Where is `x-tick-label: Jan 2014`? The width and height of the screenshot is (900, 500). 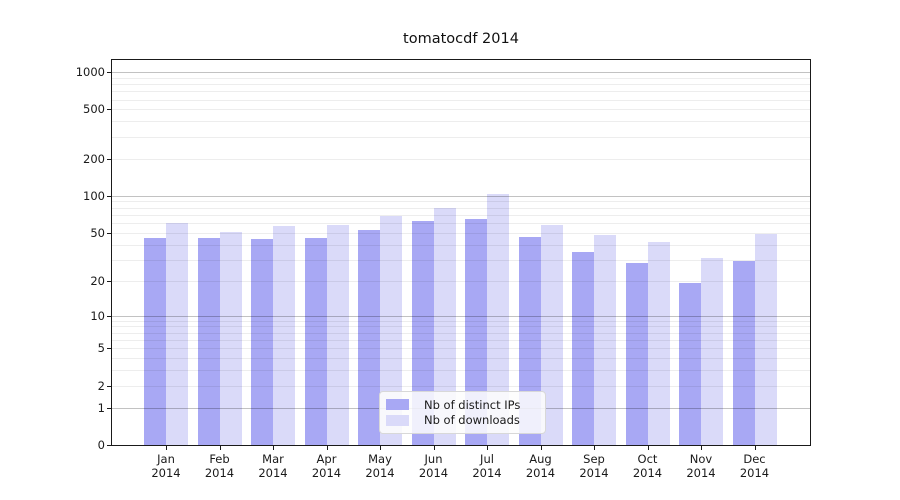 x-tick-label: Jan 2014 is located at coordinates (166, 466).